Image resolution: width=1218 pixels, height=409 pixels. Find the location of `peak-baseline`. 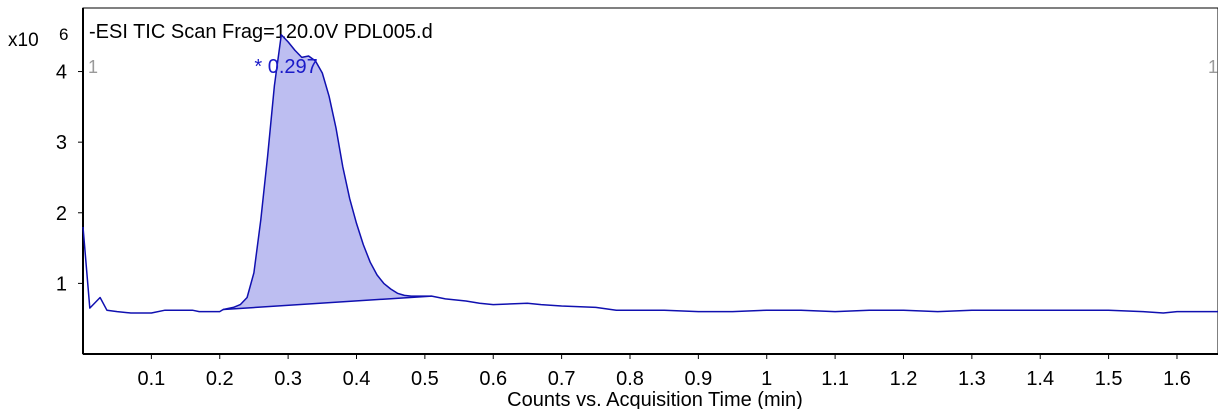

peak-baseline is located at coordinates (327, 303).